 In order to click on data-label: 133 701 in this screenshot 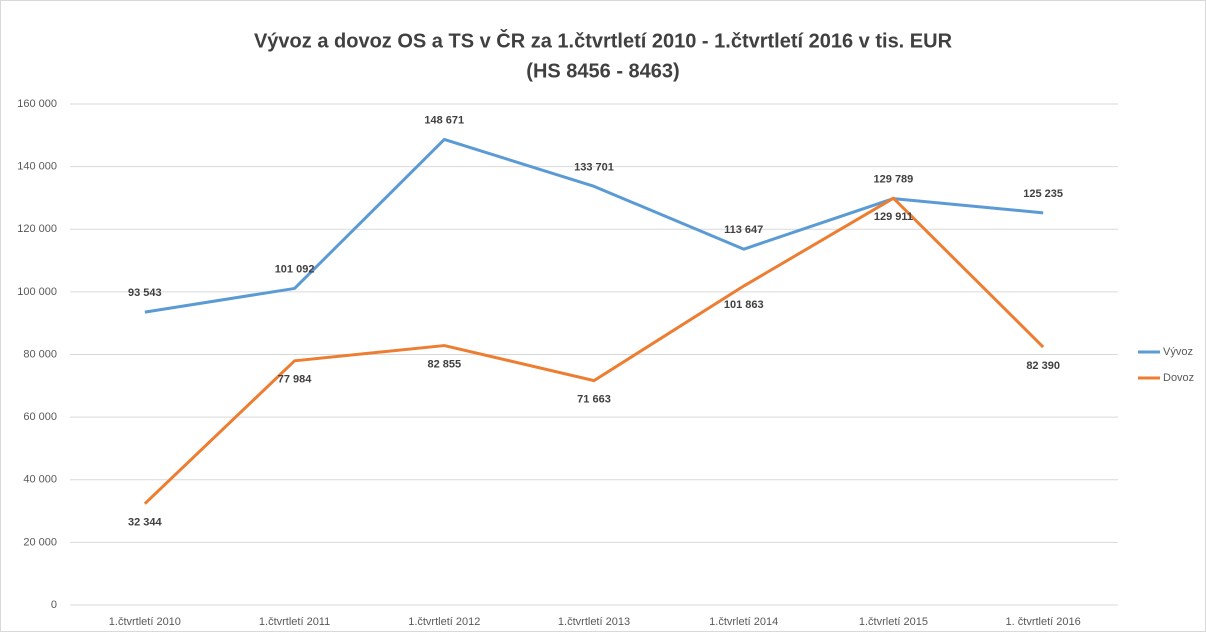, I will do `click(594, 167)`.